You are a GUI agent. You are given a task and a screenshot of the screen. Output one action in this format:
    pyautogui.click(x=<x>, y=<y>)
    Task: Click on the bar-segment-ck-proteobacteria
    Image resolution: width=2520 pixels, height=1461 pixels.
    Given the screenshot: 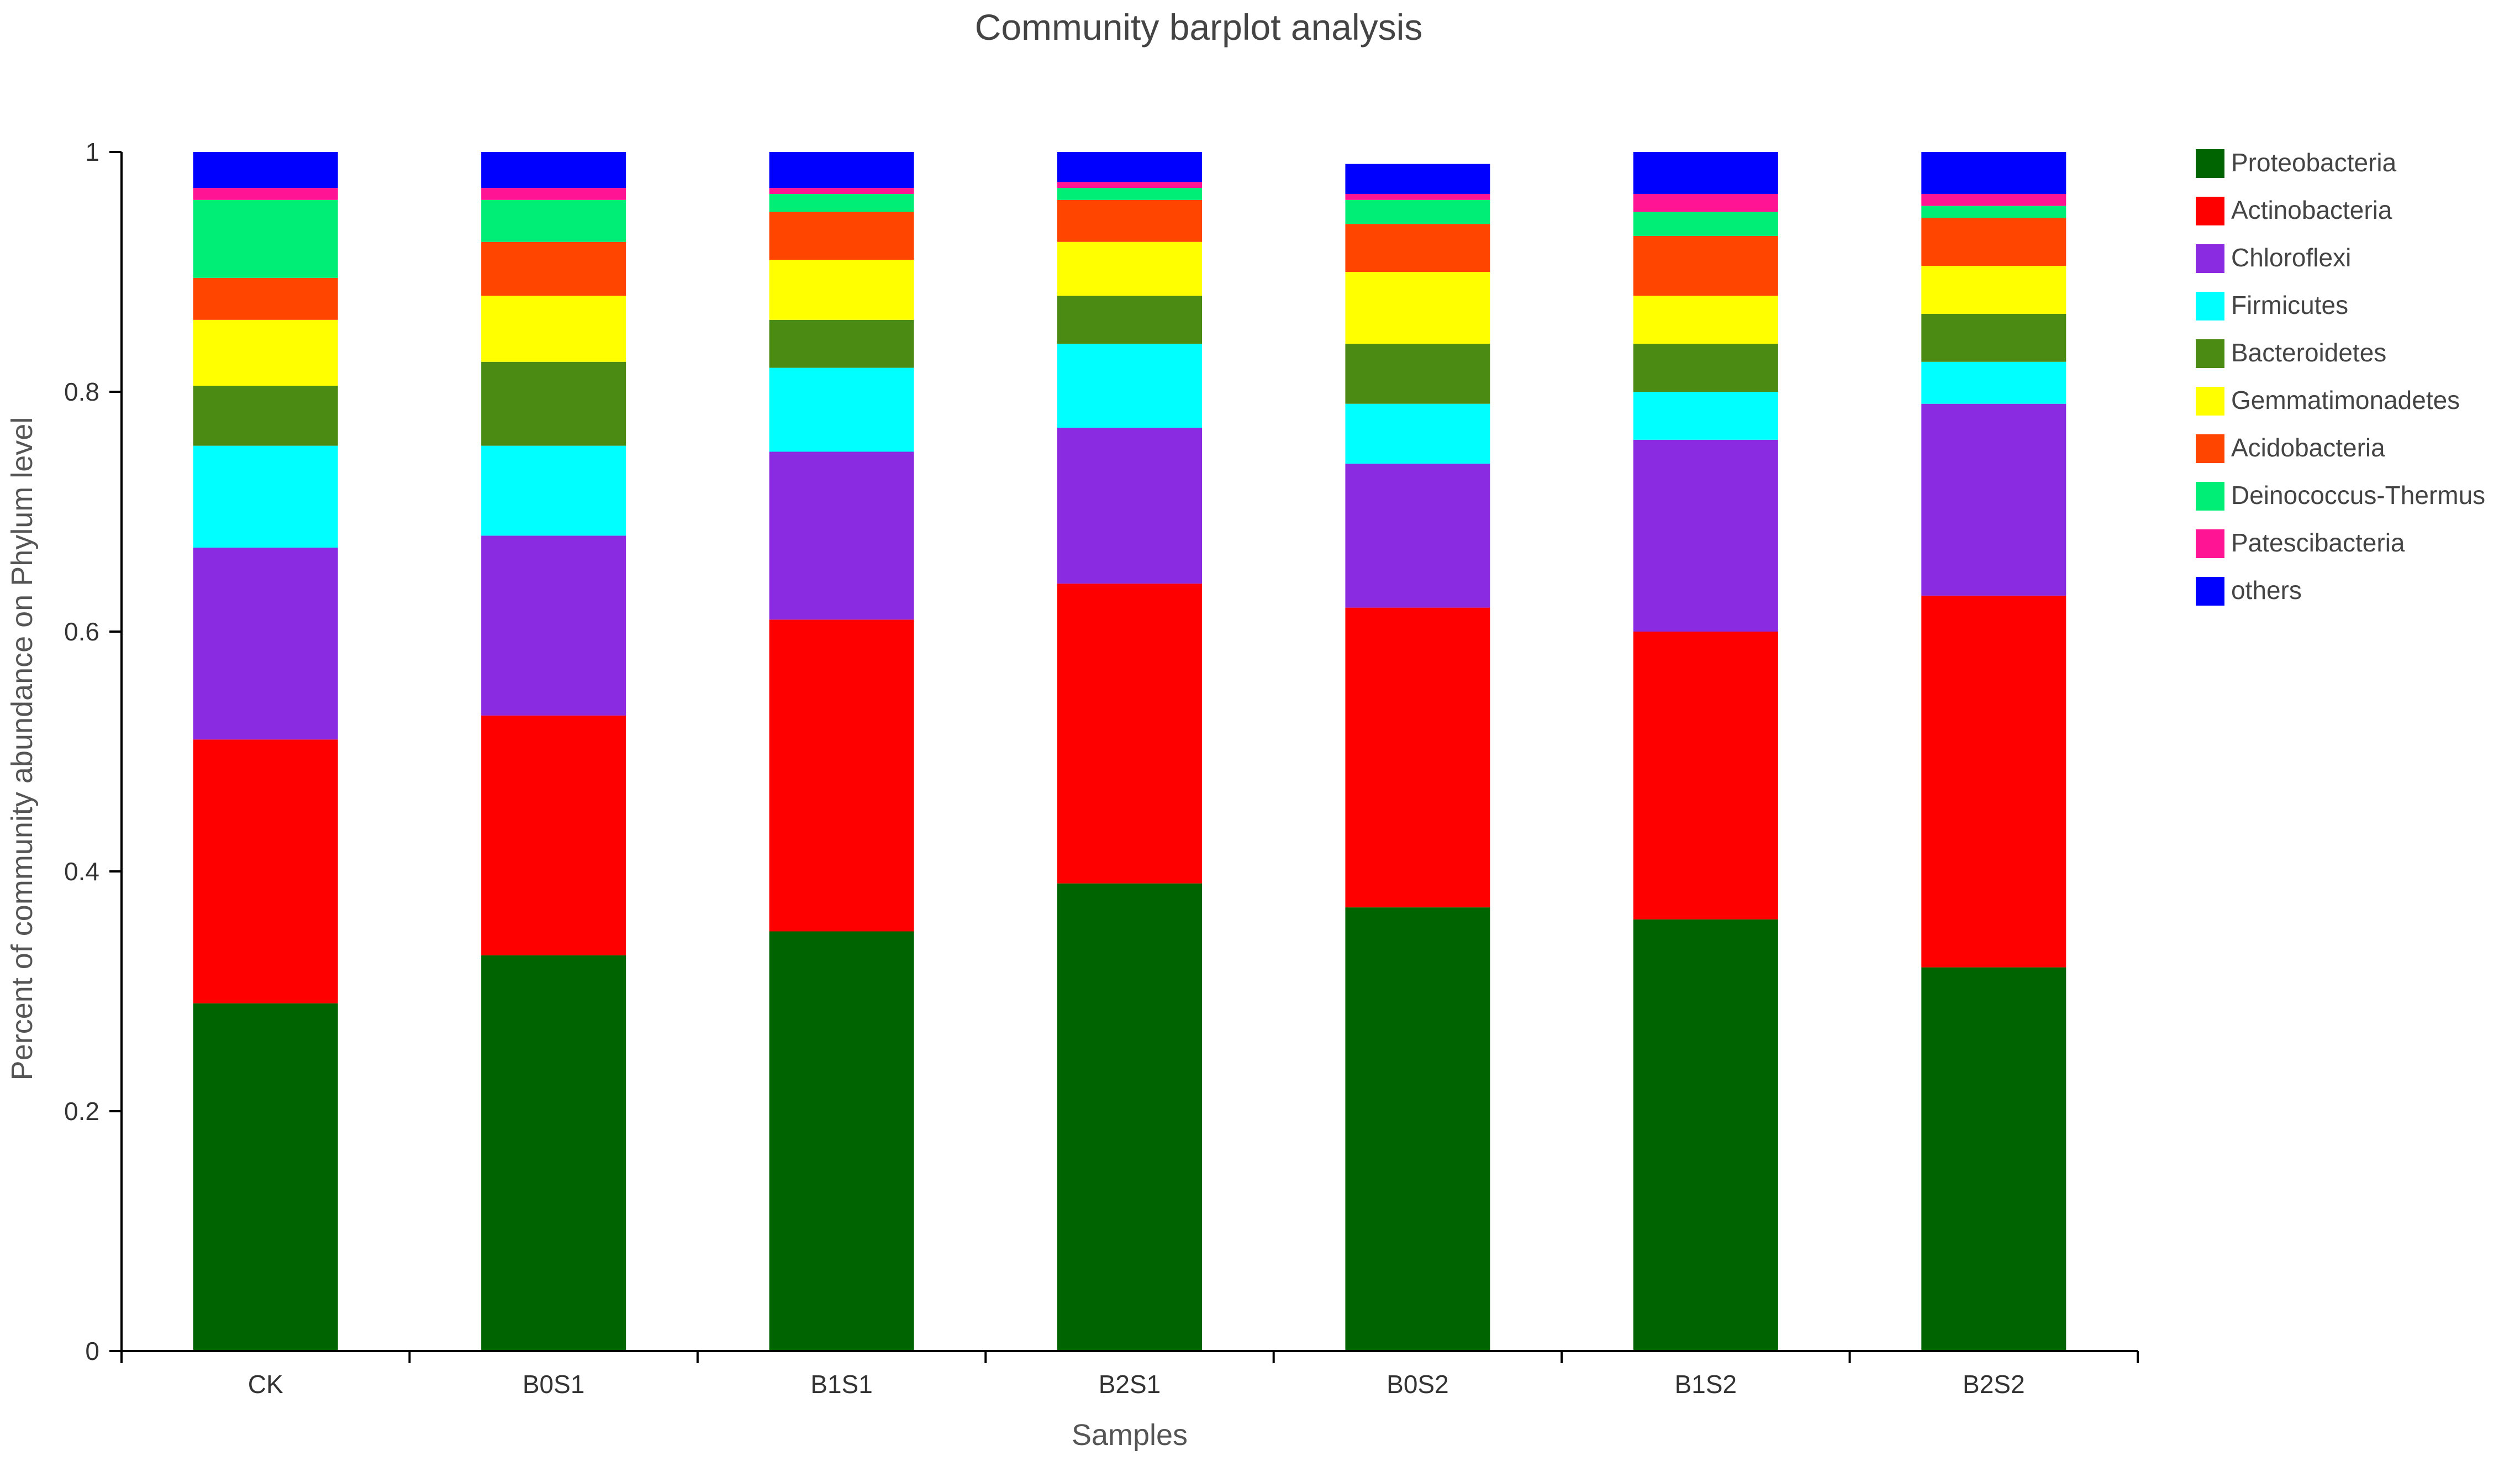 What is the action you would take?
    pyautogui.click(x=265, y=1177)
    